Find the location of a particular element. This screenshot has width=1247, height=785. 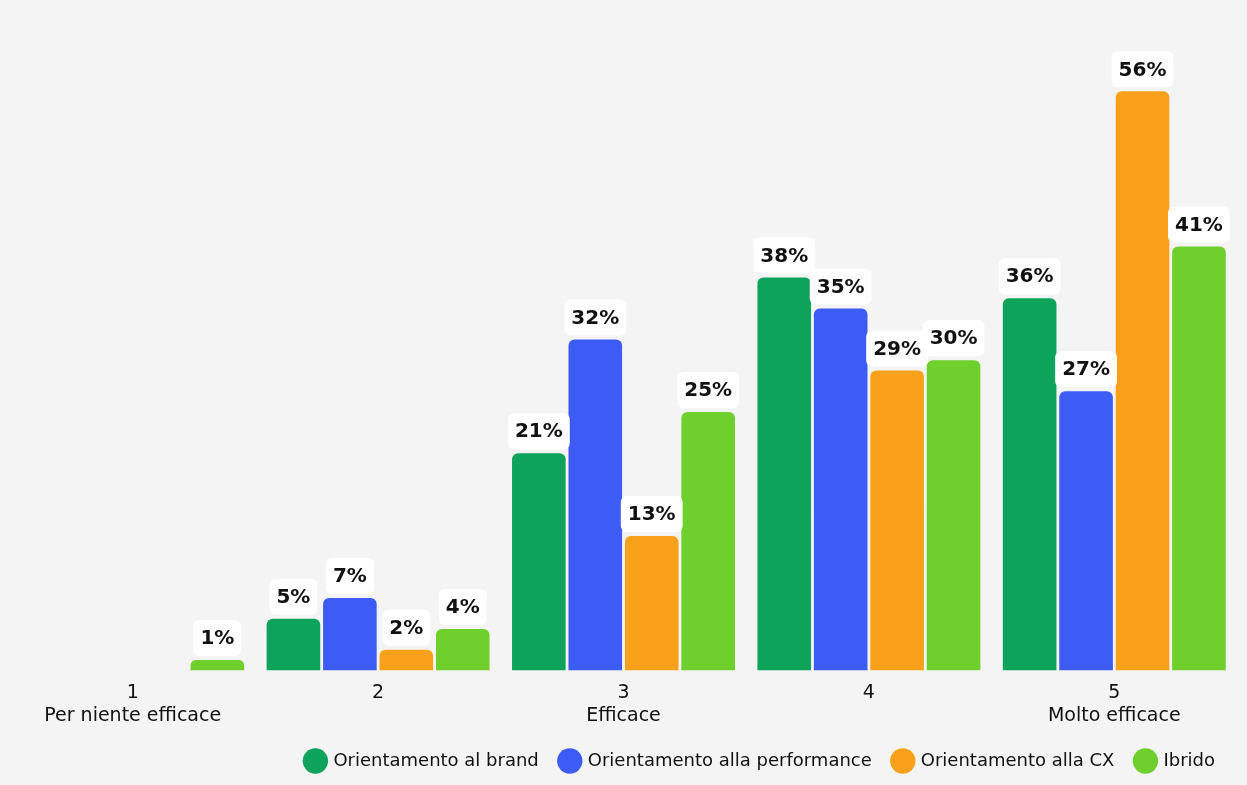

data-label: 36% is located at coordinates (1029, 275).